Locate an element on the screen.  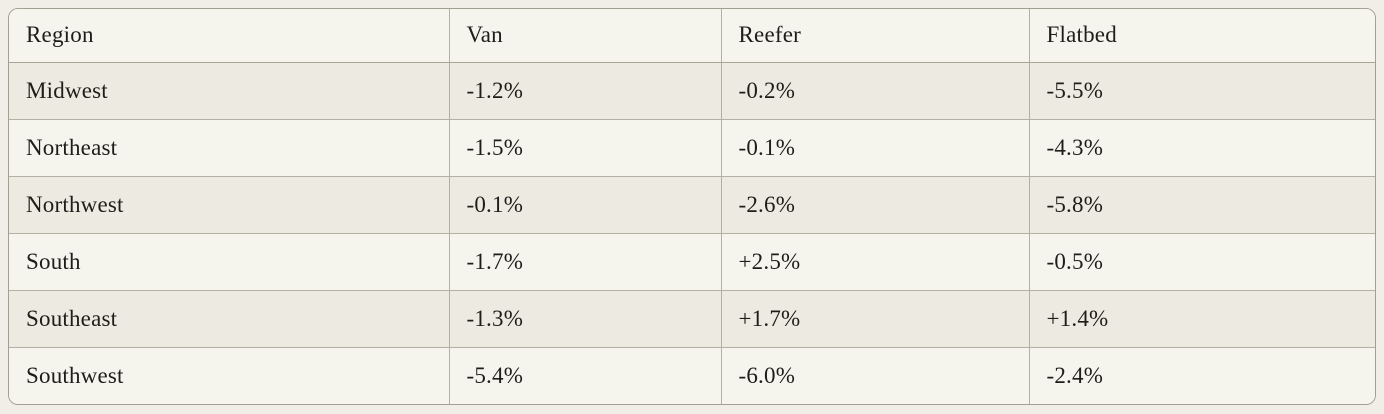
region-cell: Southwest is located at coordinates (229, 375).